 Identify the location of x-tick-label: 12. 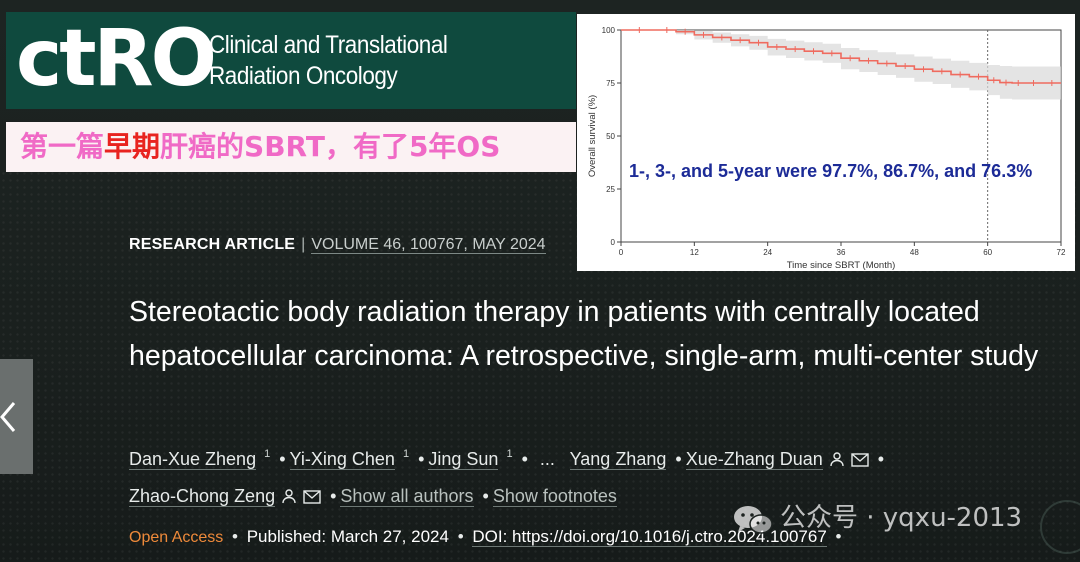
(694, 252).